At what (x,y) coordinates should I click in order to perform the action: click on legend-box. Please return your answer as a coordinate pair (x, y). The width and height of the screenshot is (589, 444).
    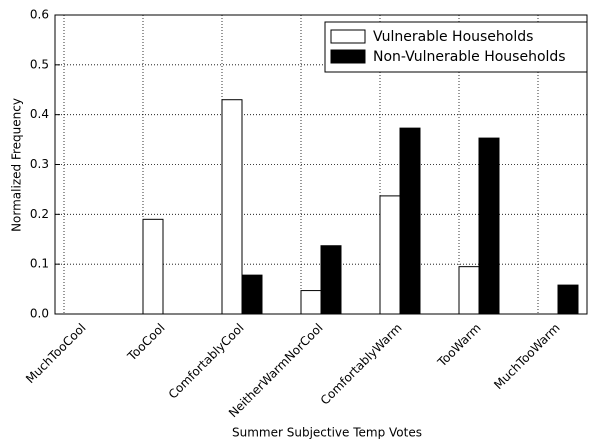
    Looking at the image, I should click on (456, 47).